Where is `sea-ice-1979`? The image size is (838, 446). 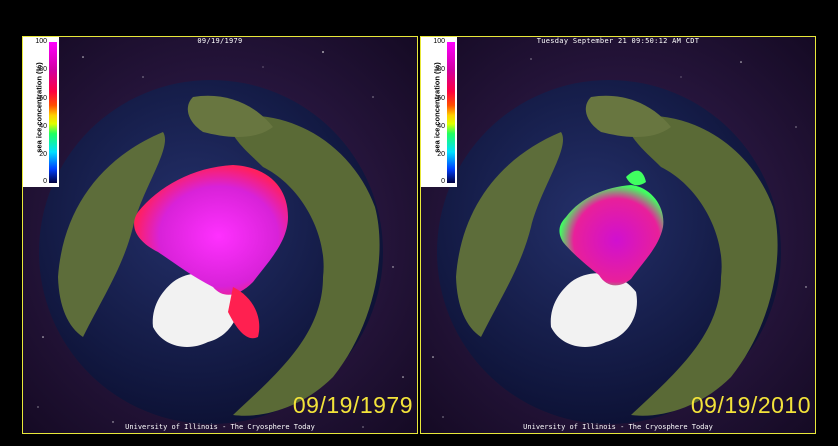
sea-ice-1979 is located at coordinates (211, 230).